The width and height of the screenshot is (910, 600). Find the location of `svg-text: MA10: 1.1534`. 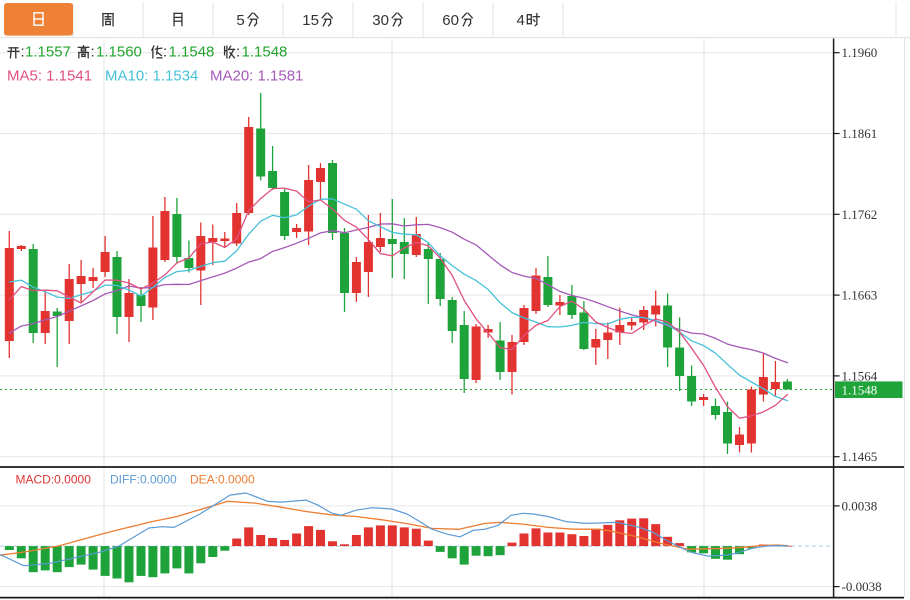

svg-text: MA10: 1.1534 is located at coordinates (151, 76).